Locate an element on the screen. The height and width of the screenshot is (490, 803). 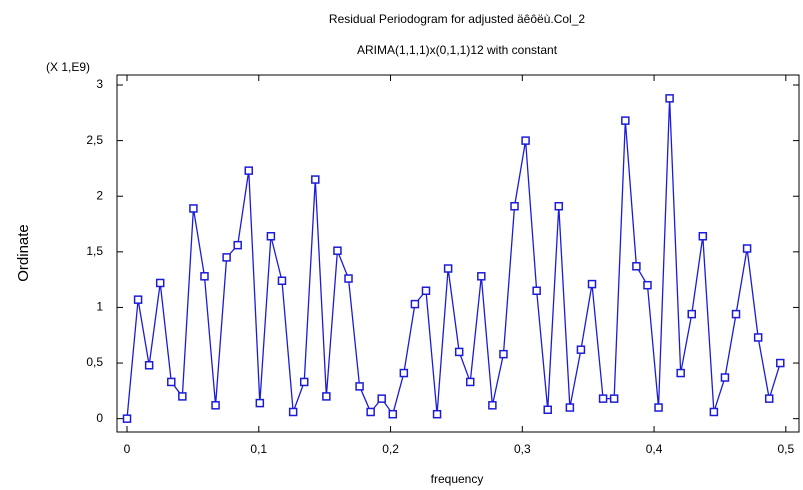
x-tick-label: 0,4 is located at coordinates (654, 449).